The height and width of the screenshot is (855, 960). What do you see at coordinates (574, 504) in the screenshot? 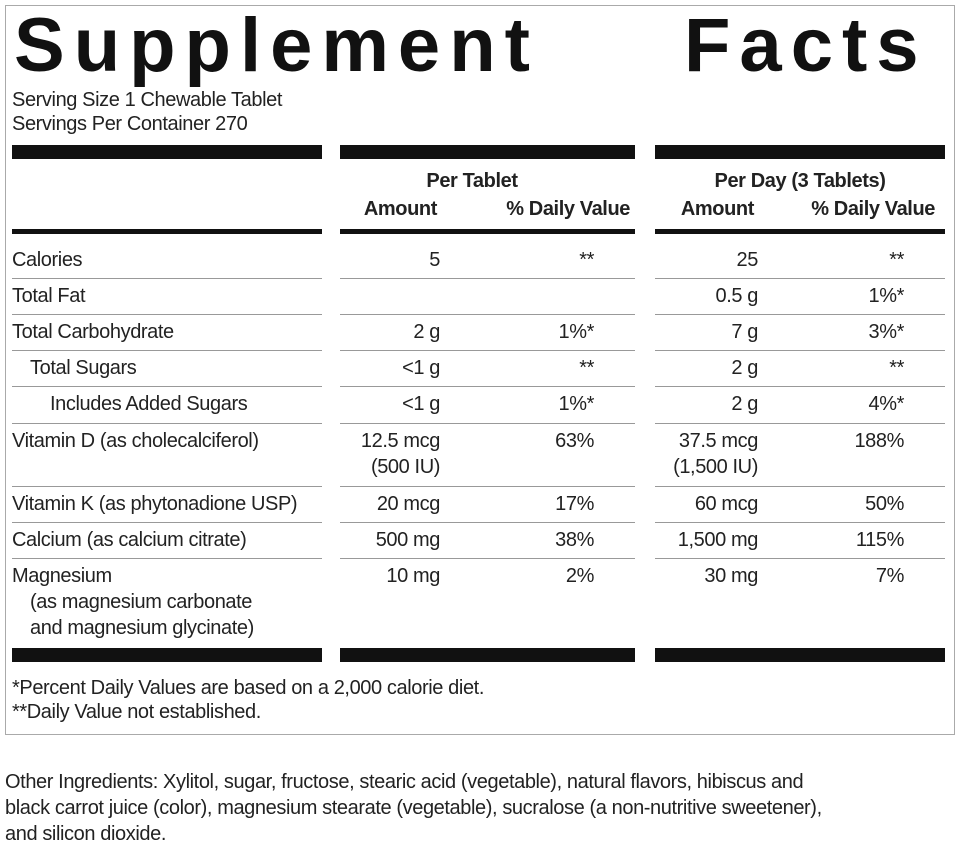
I see `daily-value: 17%` at bounding box center [574, 504].